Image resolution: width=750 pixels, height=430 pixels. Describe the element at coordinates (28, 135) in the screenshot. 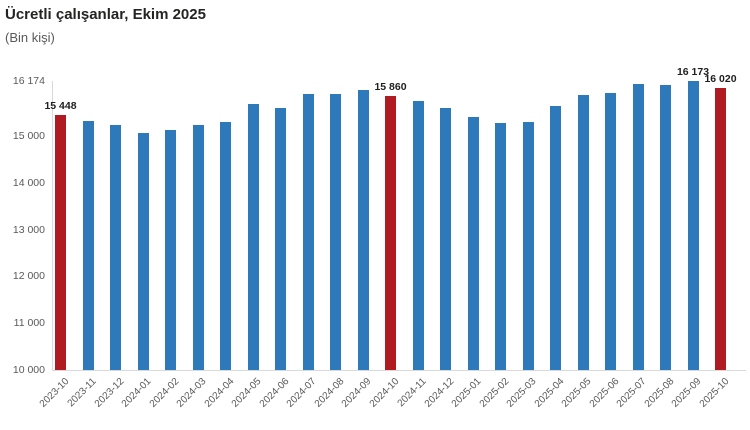

I see `y-tick-label: 15 000` at that location.